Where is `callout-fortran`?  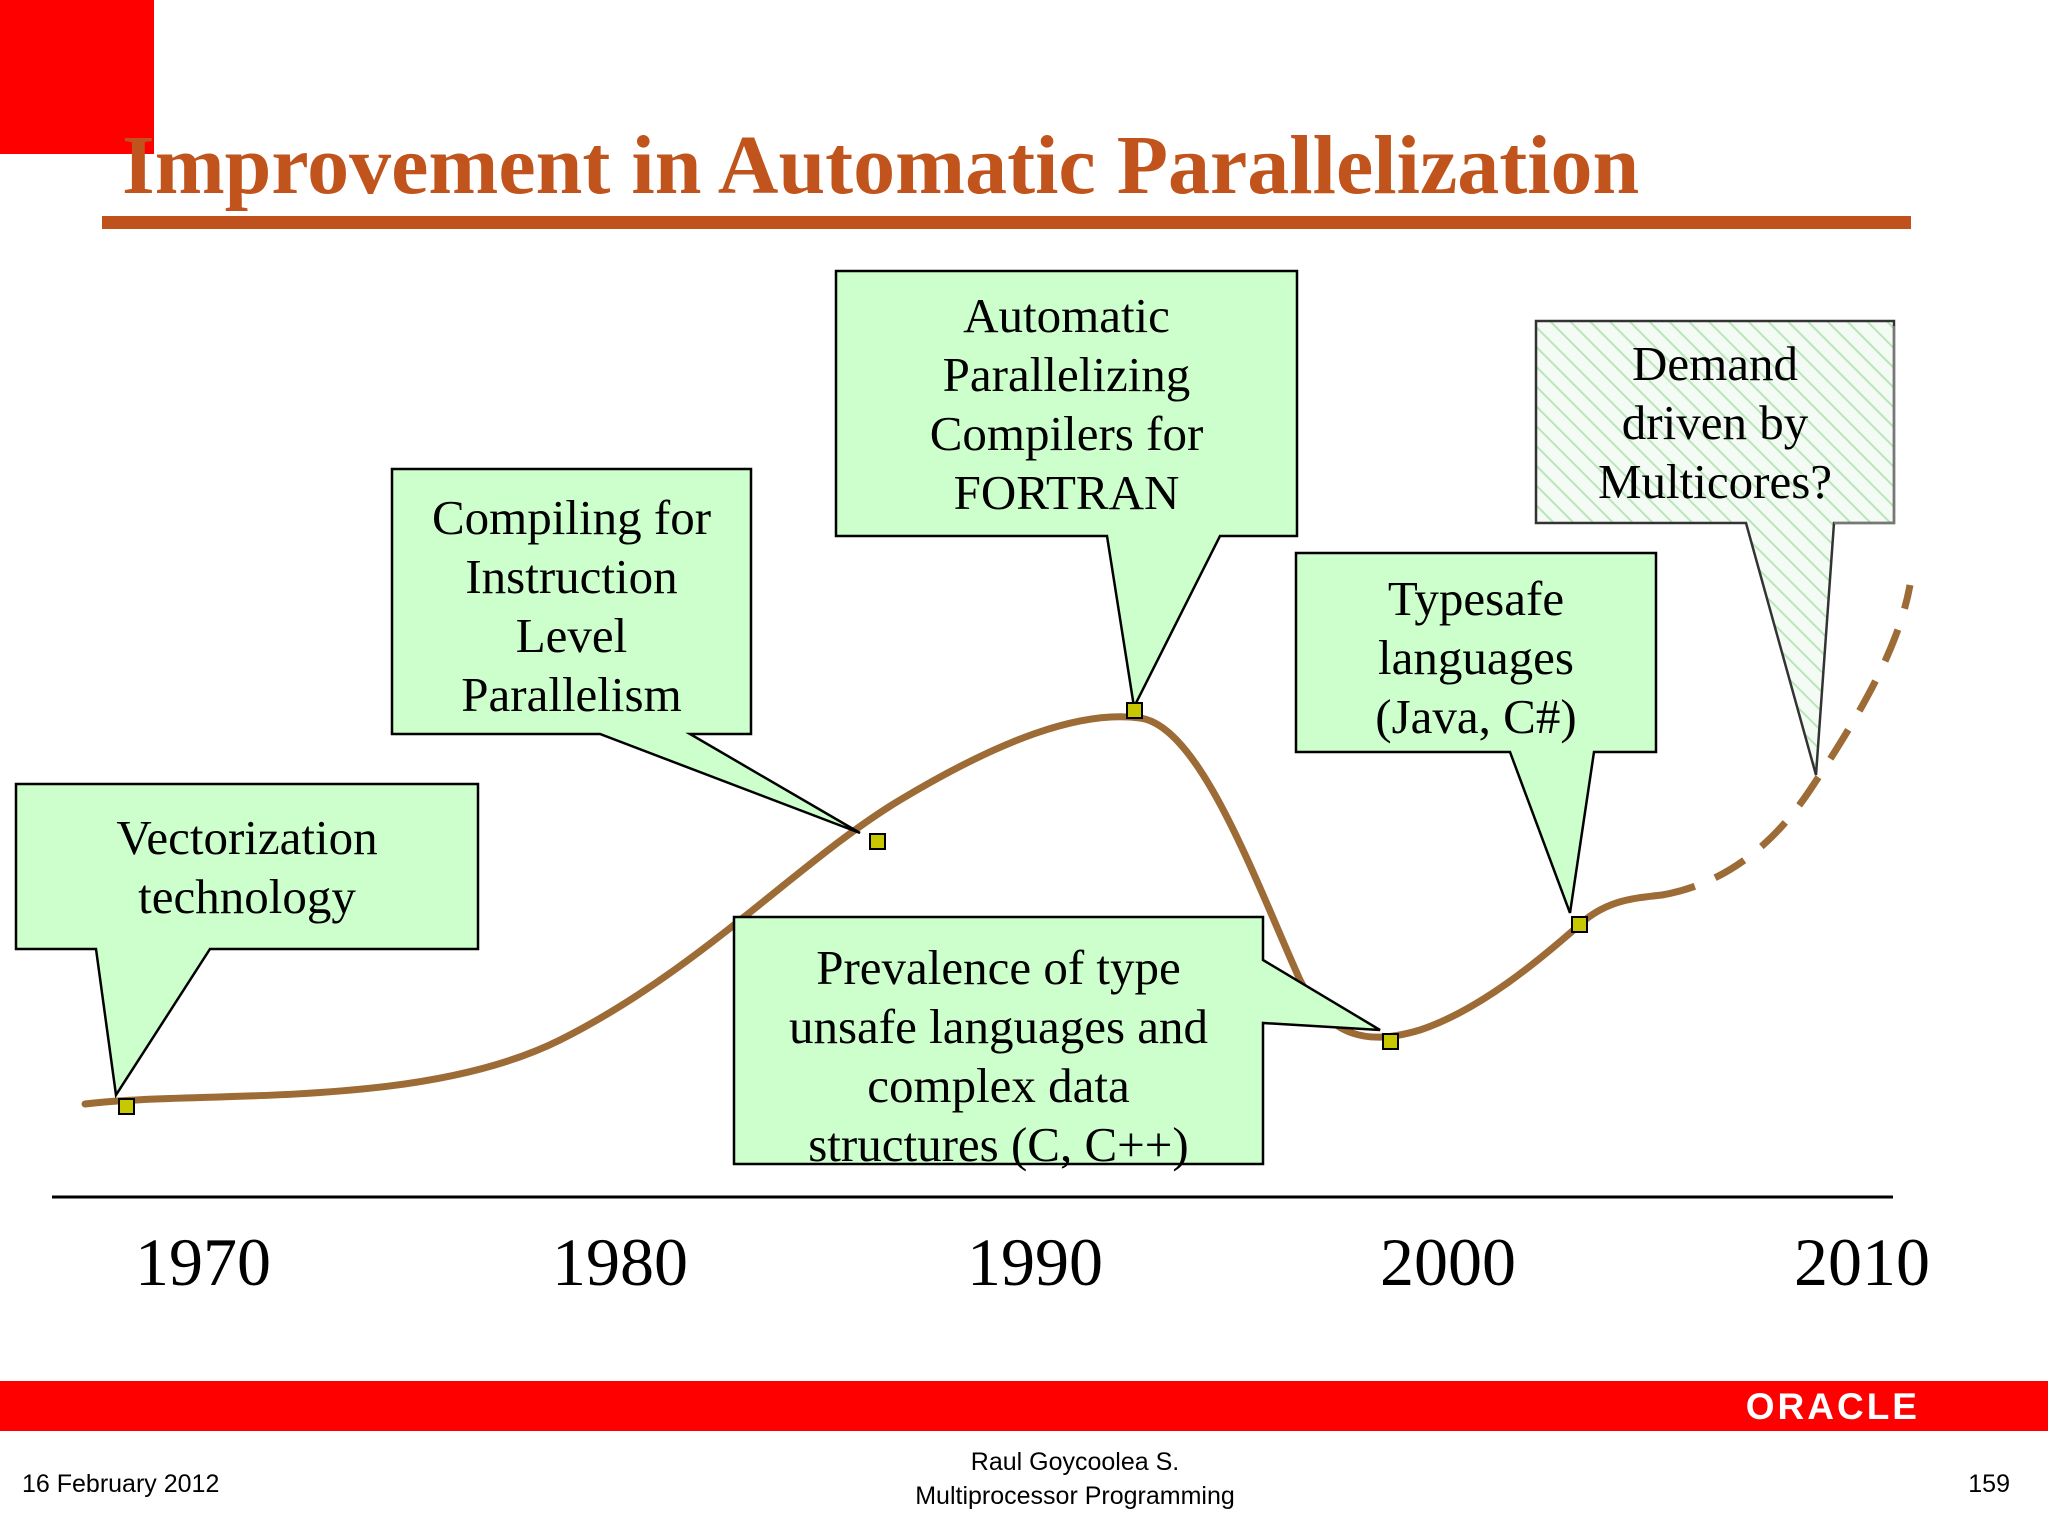 callout-fortran is located at coordinates (1066, 490).